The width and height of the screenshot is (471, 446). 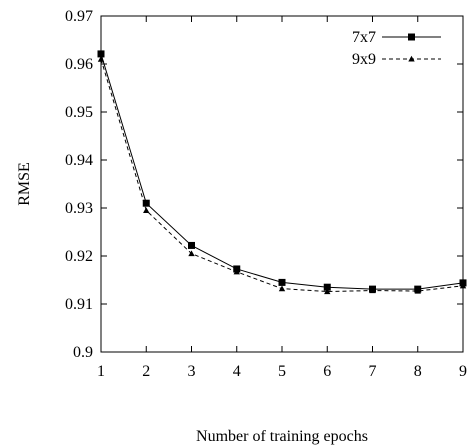 What do you see at coordinates (79, 16) in the screenshot?
I see `y-tick-label-7: 0.97` at bounding box center [79, 16].